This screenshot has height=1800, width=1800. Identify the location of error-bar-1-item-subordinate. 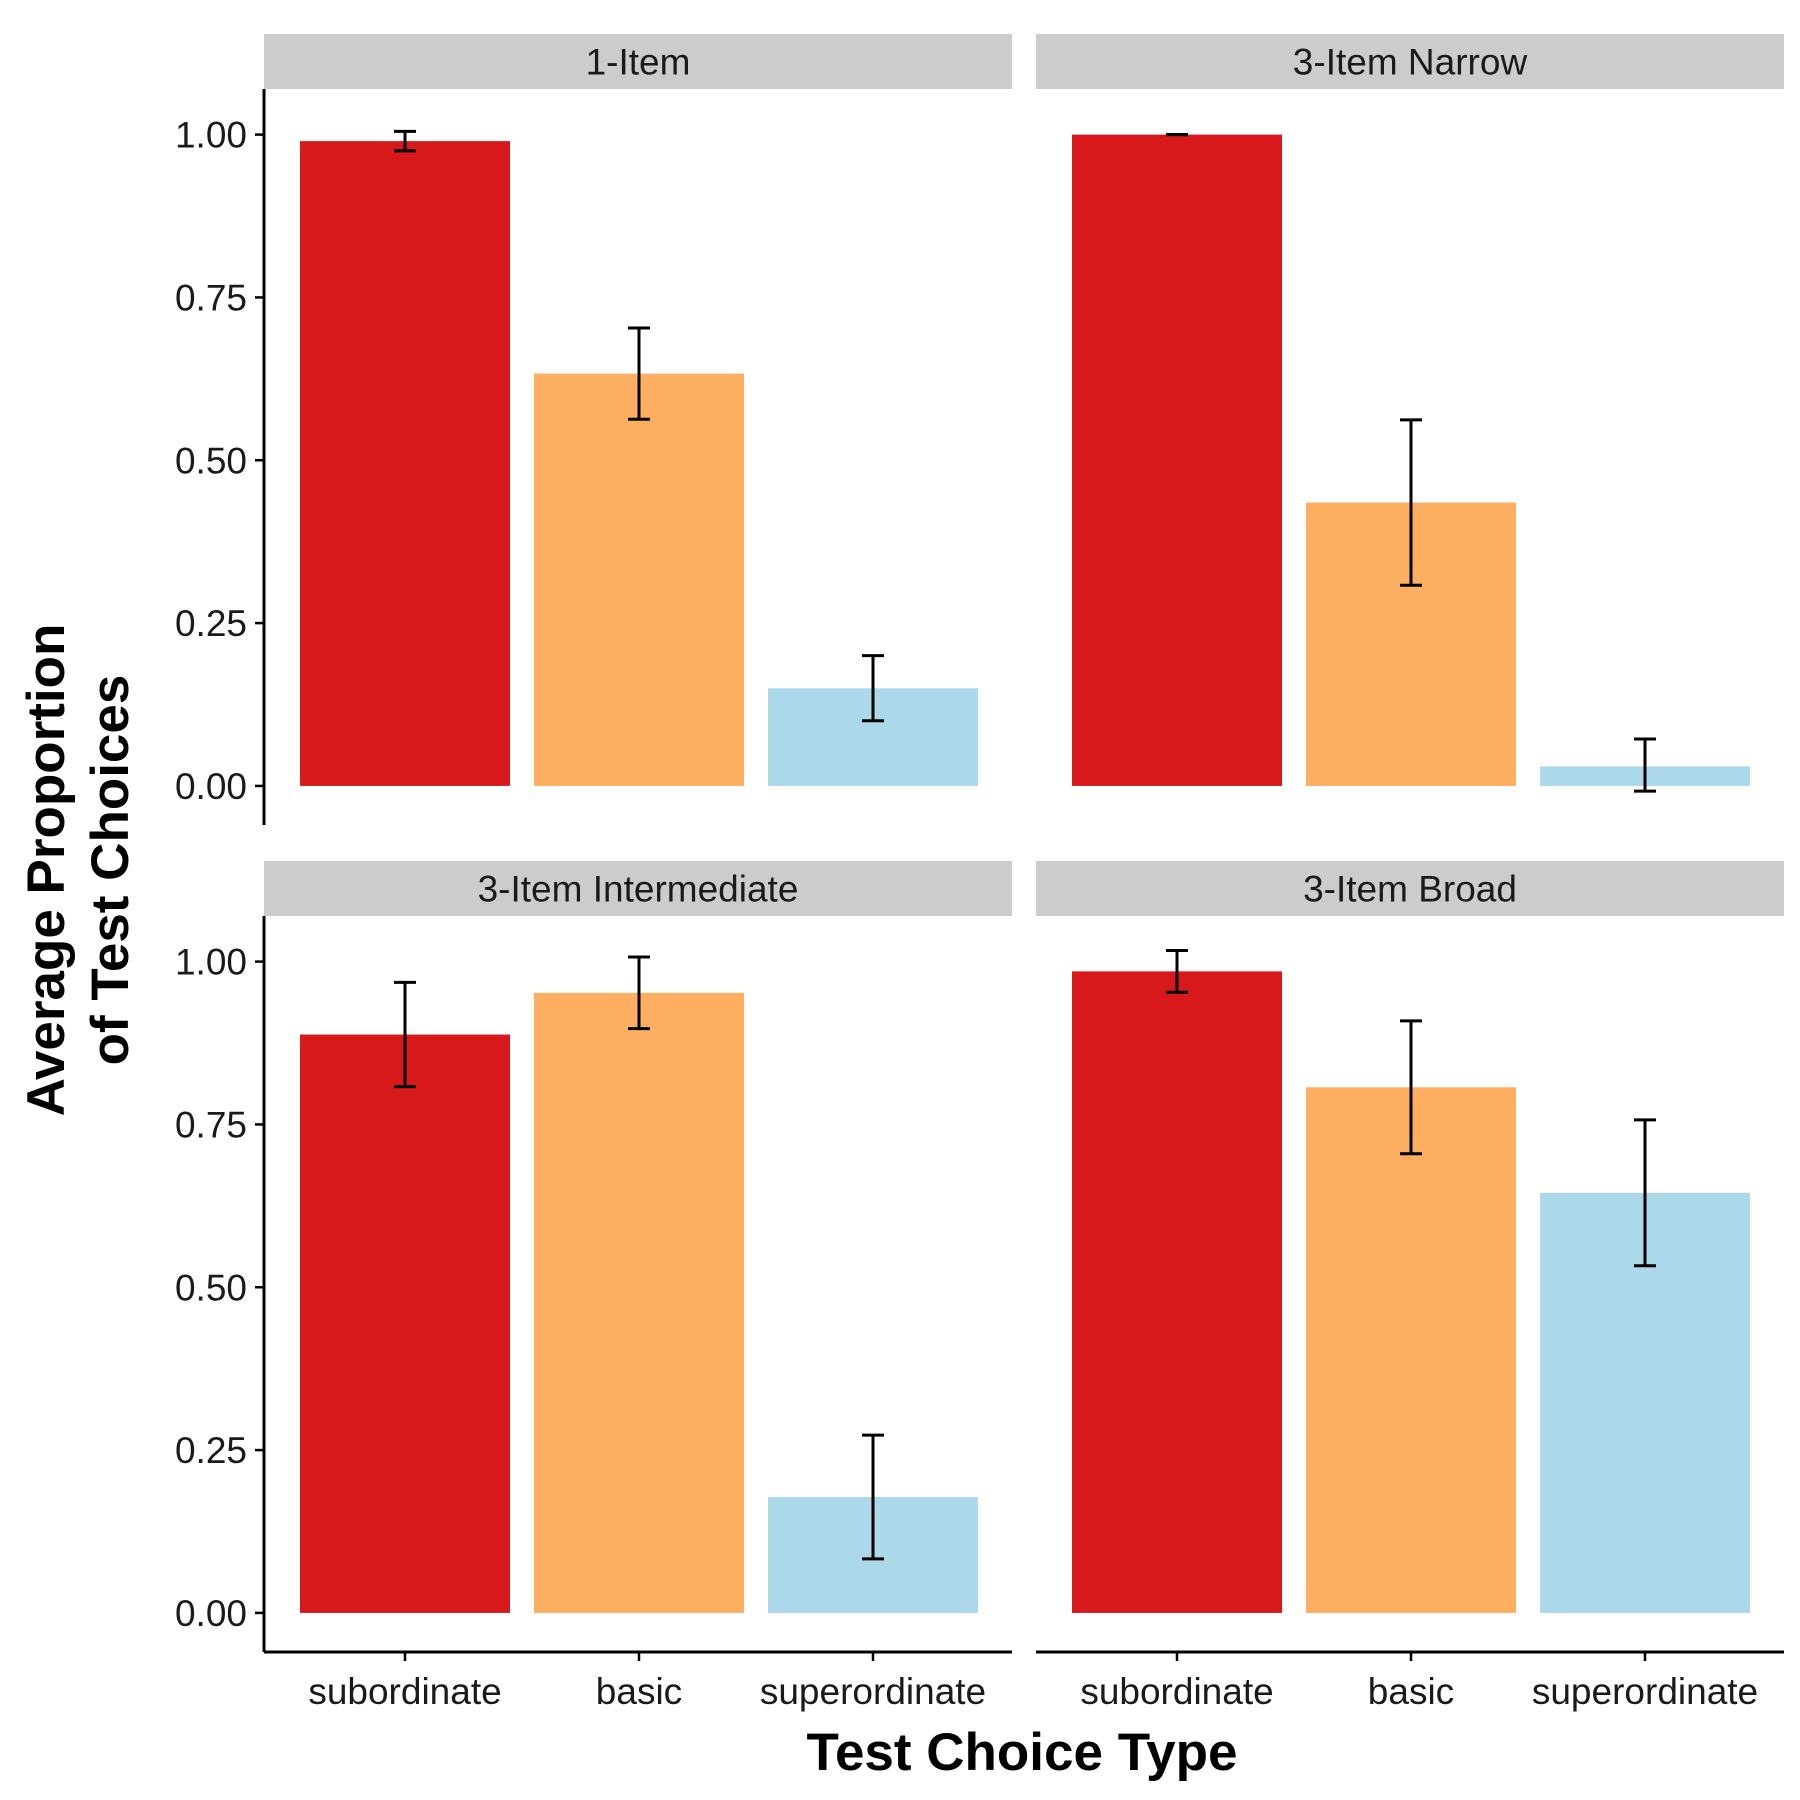
(405, 141).